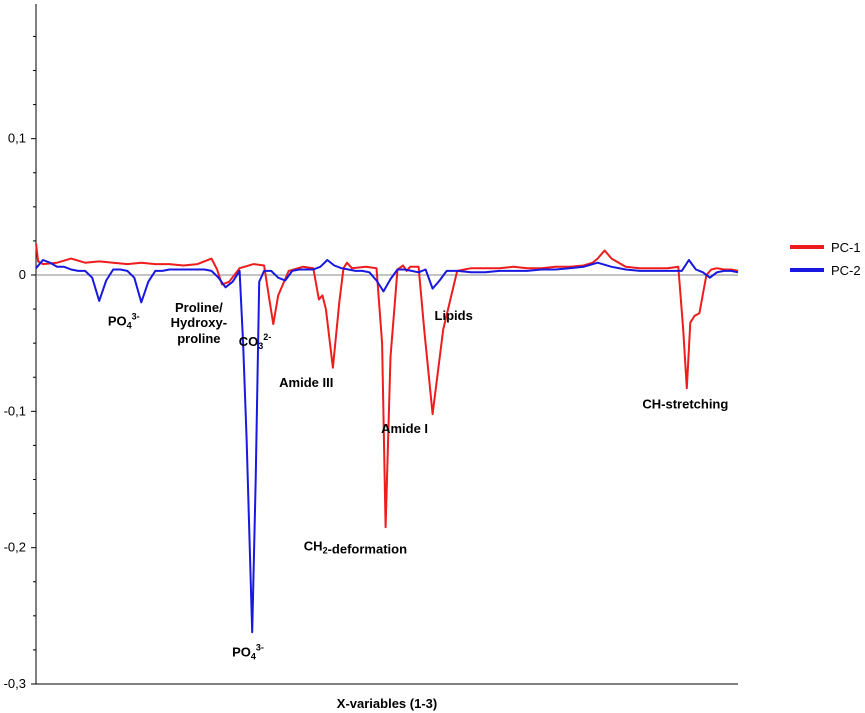  What do you see at coordinates (15, 410) in the screenshot?
I see `y-tick-label: -0,1` at bounding box center [15, 410].